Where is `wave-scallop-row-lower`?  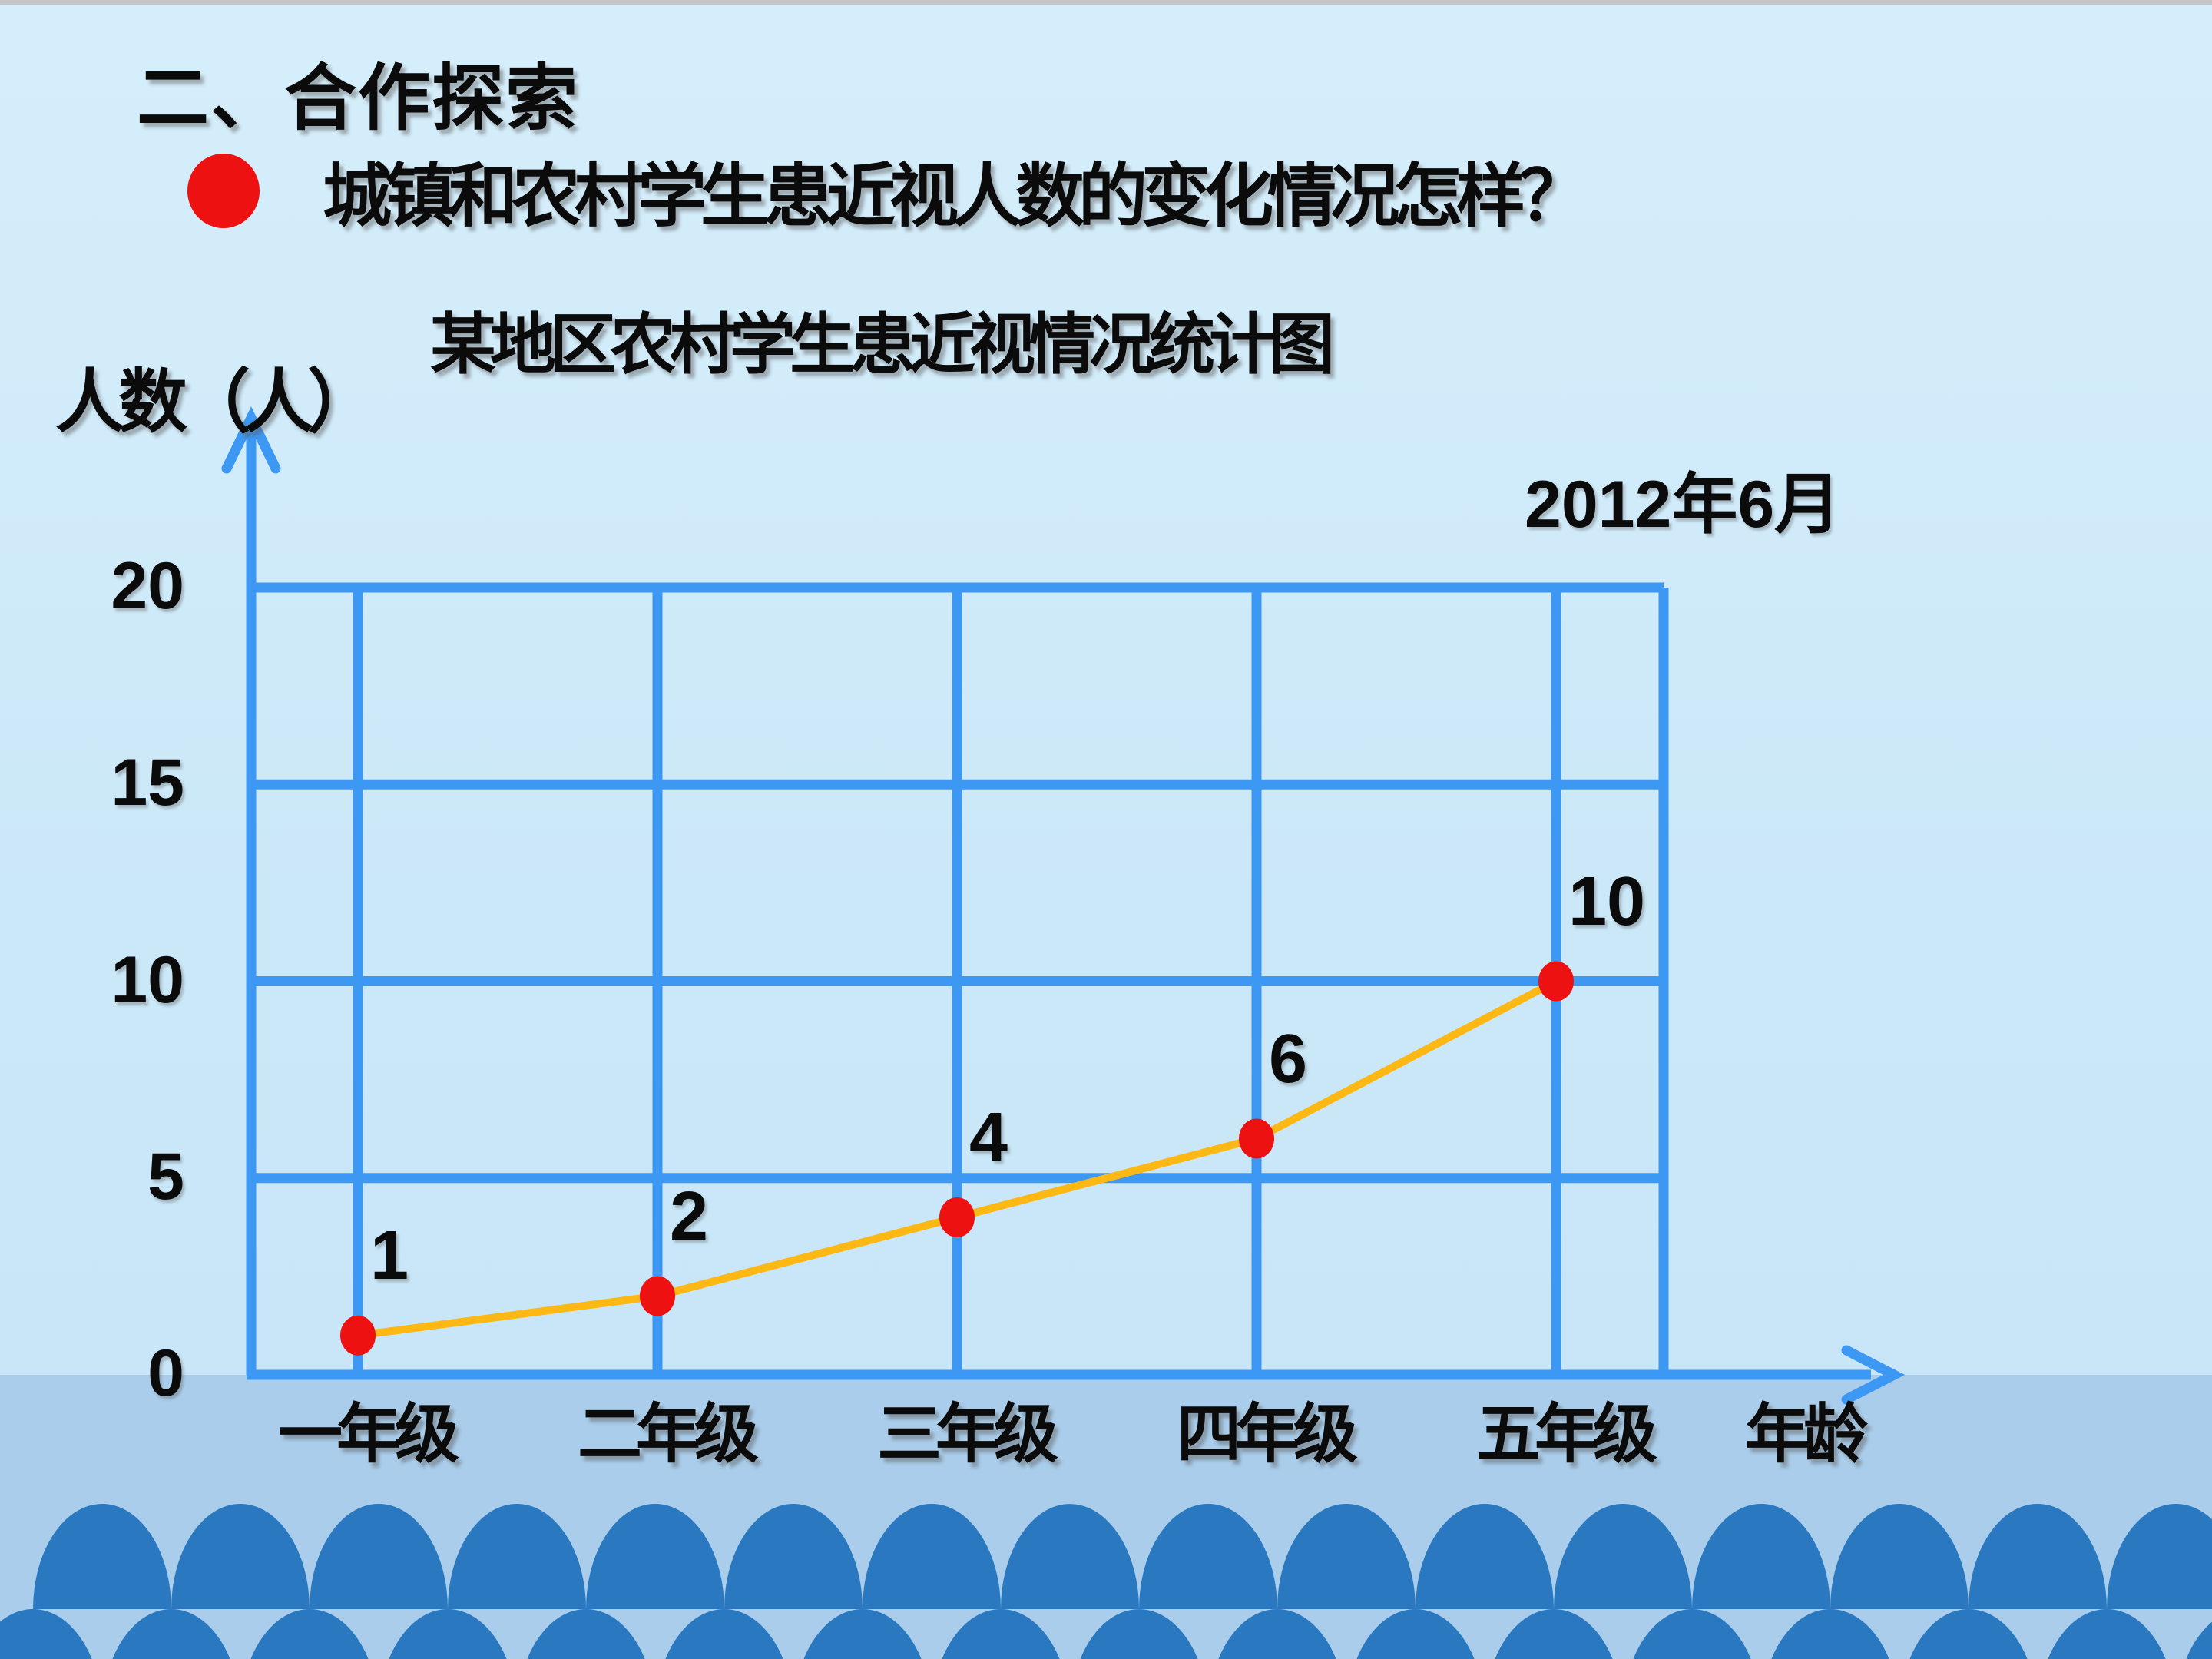
wave-scallop-row-lower is located at coordinates (1106, 1634).